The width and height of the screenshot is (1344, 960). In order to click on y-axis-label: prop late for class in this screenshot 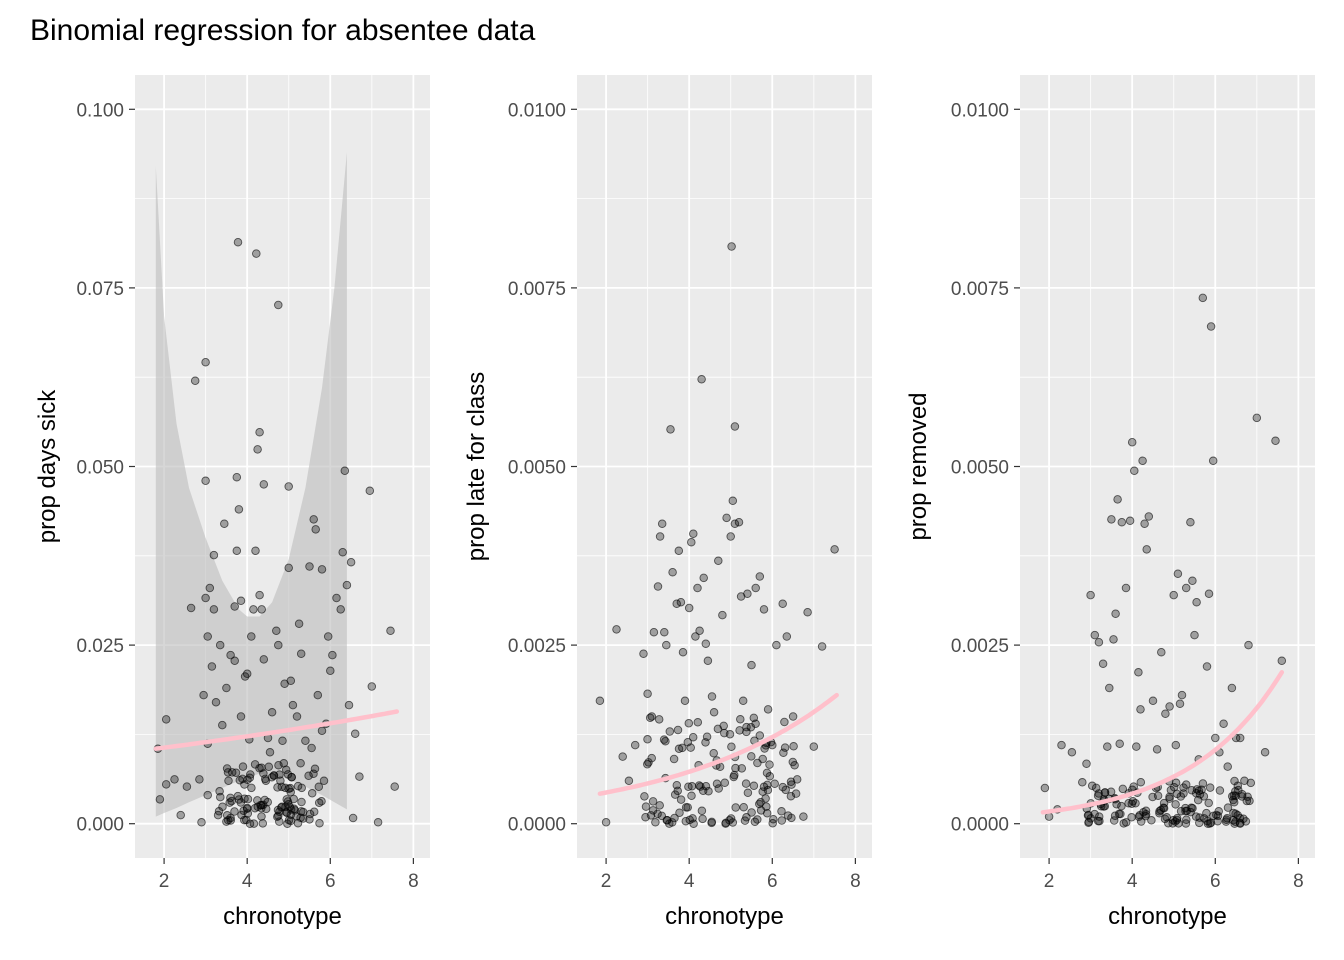, I will do `click(476, 466)`.